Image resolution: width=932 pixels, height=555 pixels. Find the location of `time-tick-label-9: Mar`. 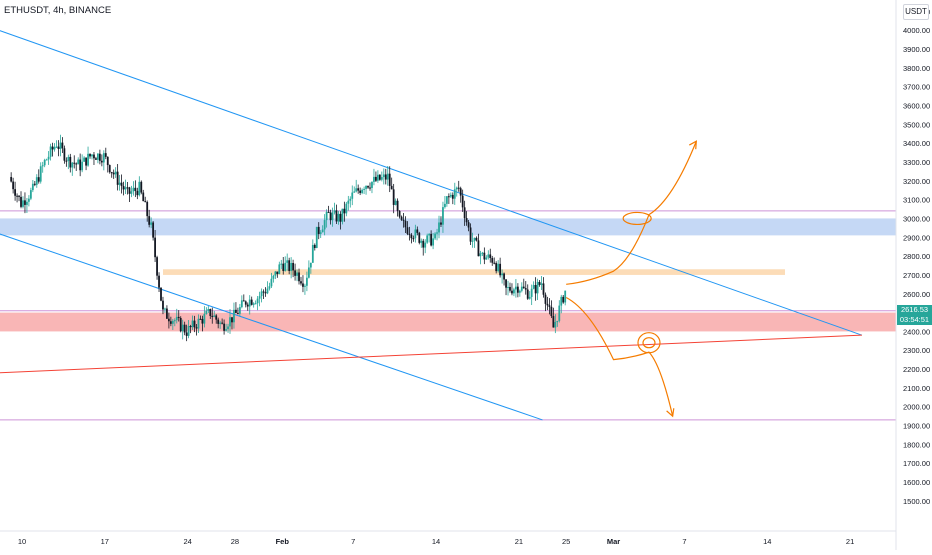

time-tick-label-9: Mar is located at coordinates (613, 541).